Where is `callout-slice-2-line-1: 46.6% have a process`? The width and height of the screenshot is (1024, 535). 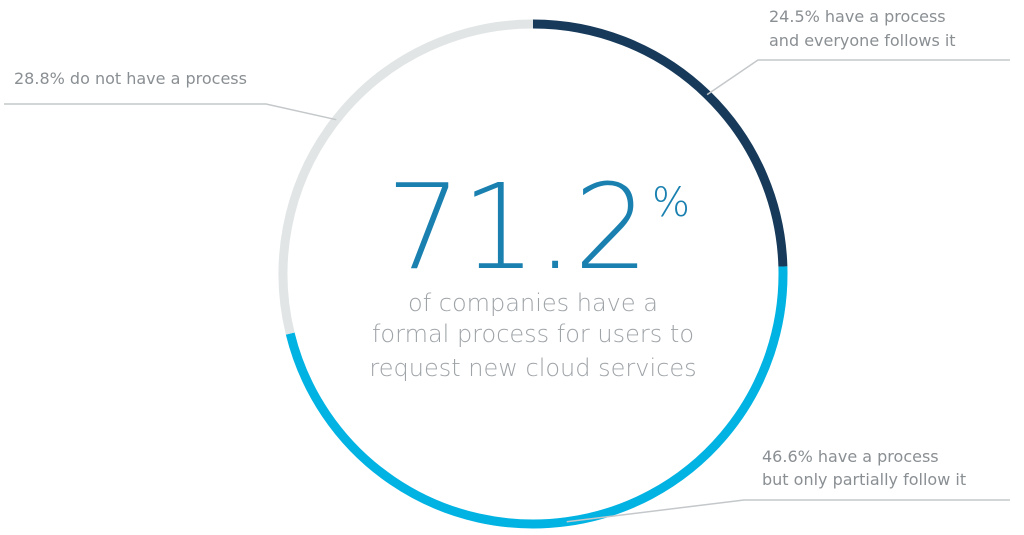 callout-slice-2-line-1: 46.6% have a process is located at coordinates (850, 456).